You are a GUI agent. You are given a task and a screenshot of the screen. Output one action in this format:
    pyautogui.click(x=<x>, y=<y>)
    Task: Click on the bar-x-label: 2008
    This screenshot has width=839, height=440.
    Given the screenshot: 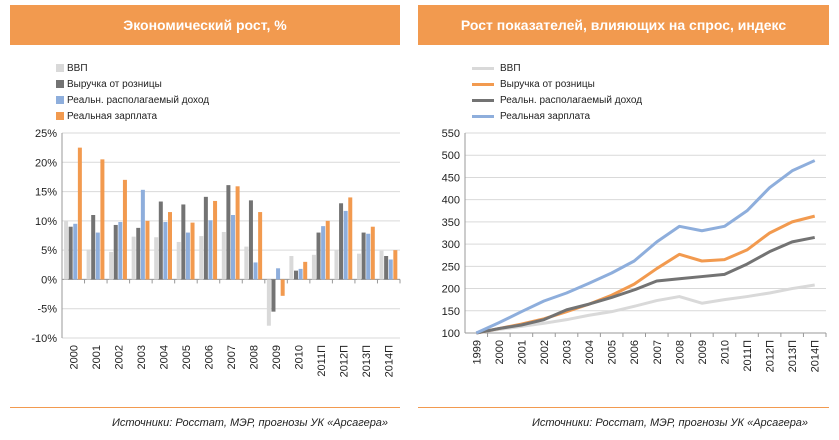 What is the action you would take?
    pyautogui.click(x=255, y=357)
    